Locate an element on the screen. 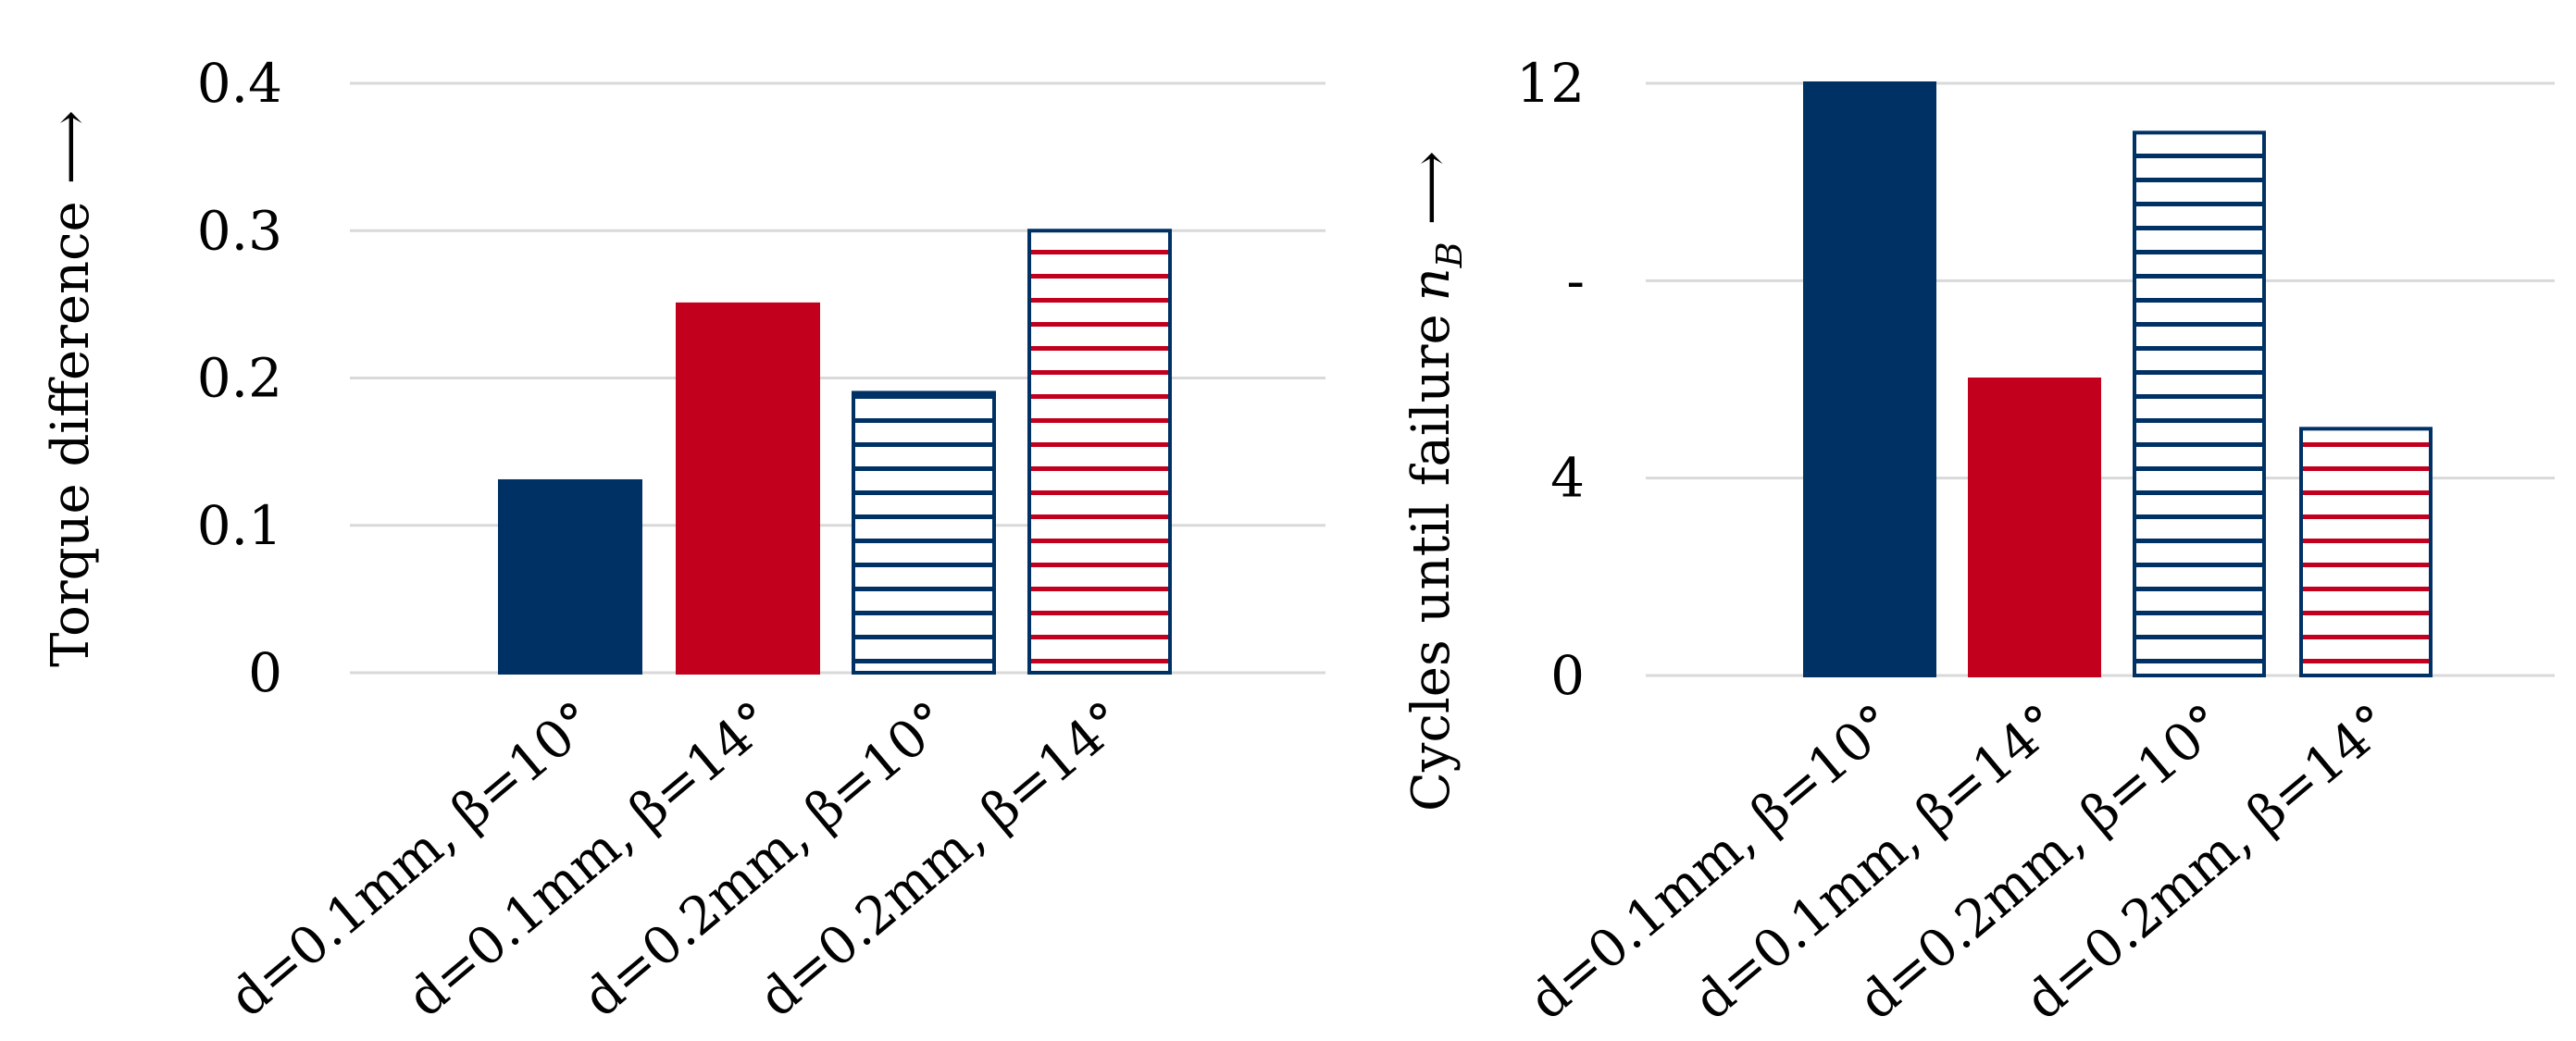  y-axis-label: Cycles until failurenB⟶ is located at coordinates (1435, 482).